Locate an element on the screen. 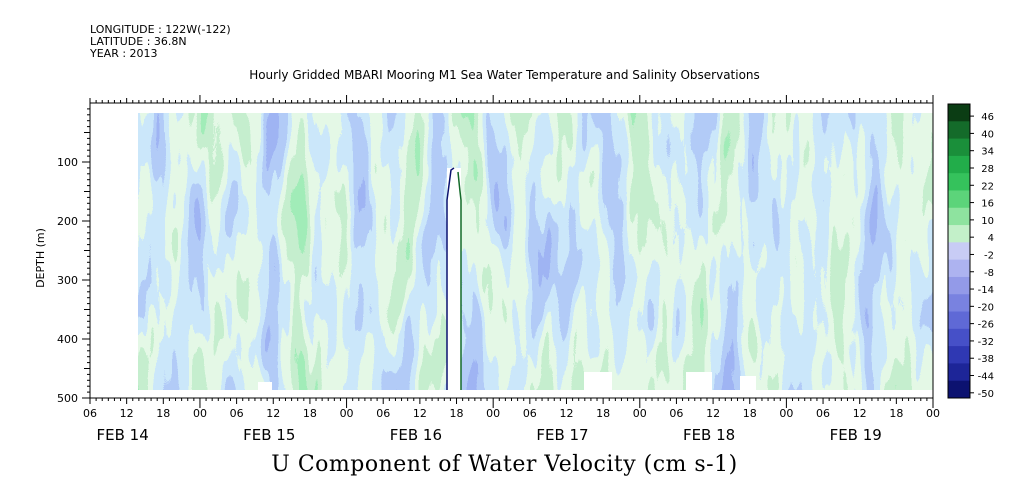 This screenshot has width=1009, height=504. x-day-label: FEB 15 is located at coordinates (269, 435).